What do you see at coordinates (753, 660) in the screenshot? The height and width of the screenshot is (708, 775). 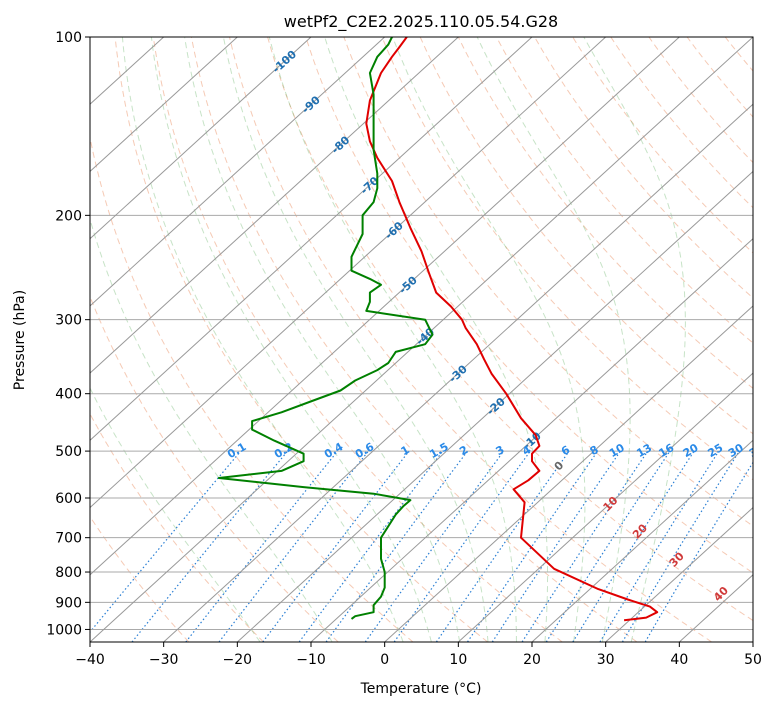 I see `x-tick-label: 50` at bounding box center [753, 660].